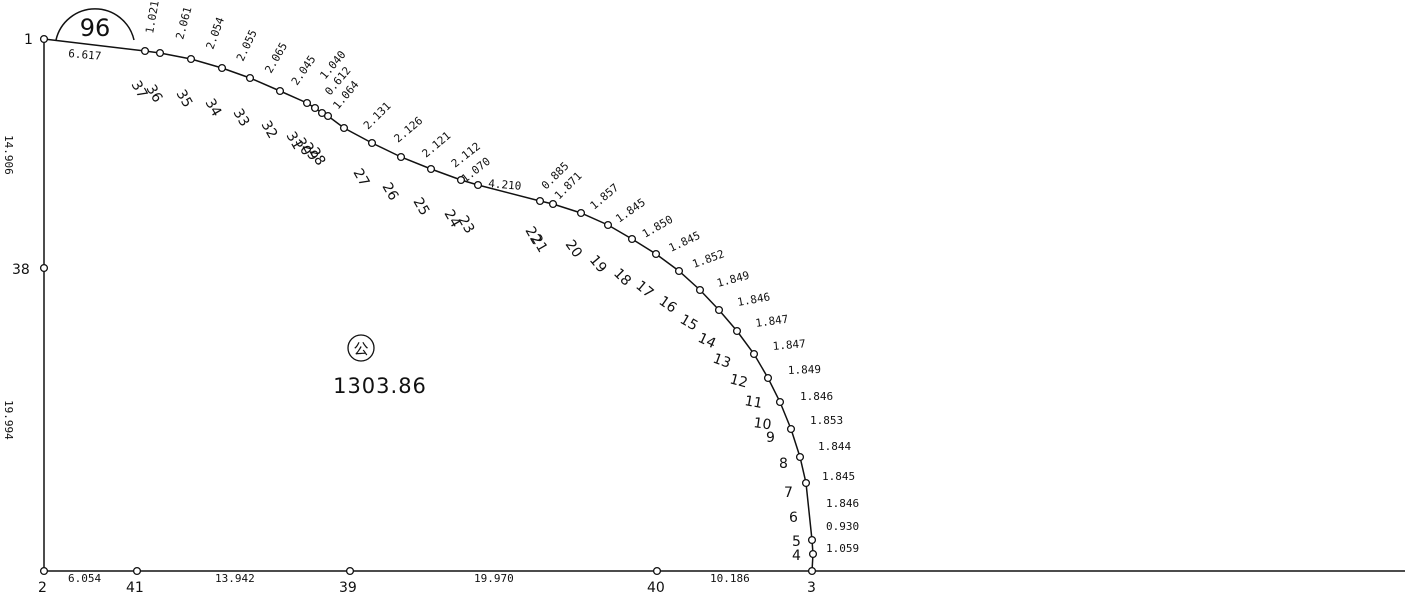  I want to click on distance-d5-4: 0.930, so click(842, 526).